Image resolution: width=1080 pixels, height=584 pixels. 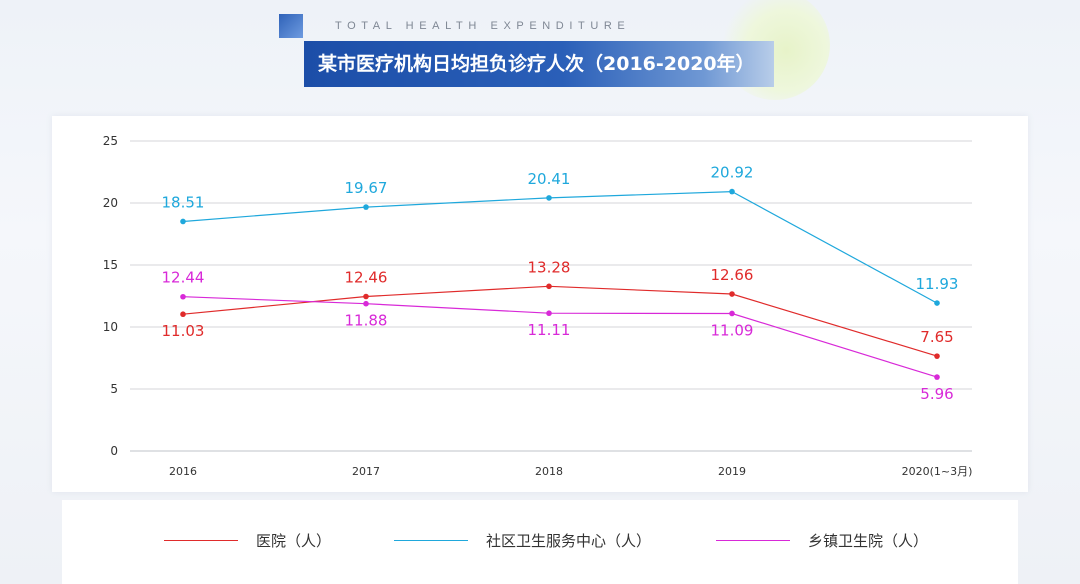 What do you see at coordinates (868, 541) in the screenshot?
I see `legend-label-township-hospital: 乡镇卫生院（人）` at bounding box center [868, 541].